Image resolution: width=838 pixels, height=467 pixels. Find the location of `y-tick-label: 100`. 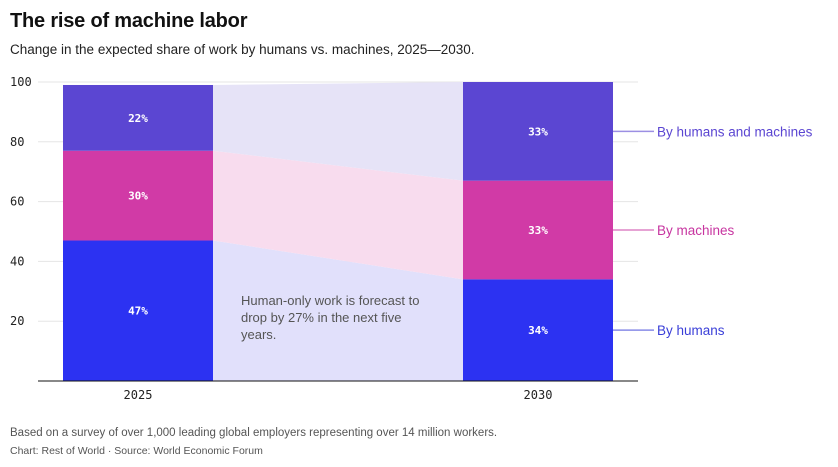

y-tick-label: 100 is located at coordinates (21, 82).